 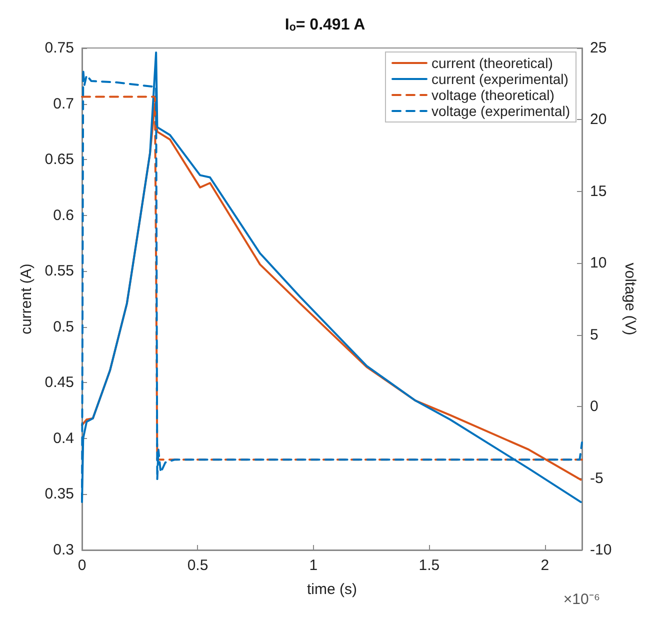 I want to click on x-tick-label: 0.5, so click(x=197, y=565).